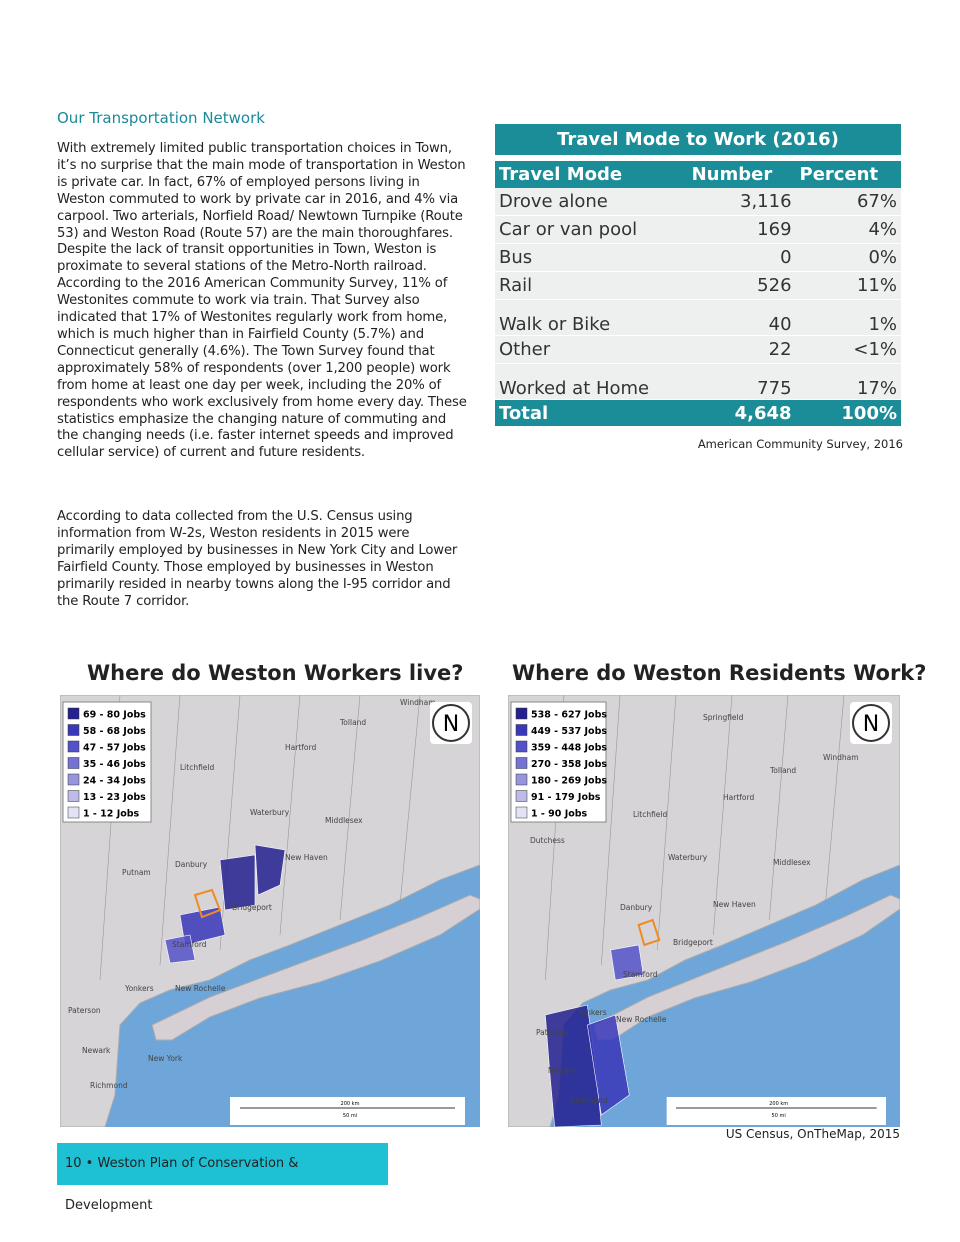  Describe the element at coordinates (848, 317) in the screenshot. I see `table-cell: 1%` at that location.